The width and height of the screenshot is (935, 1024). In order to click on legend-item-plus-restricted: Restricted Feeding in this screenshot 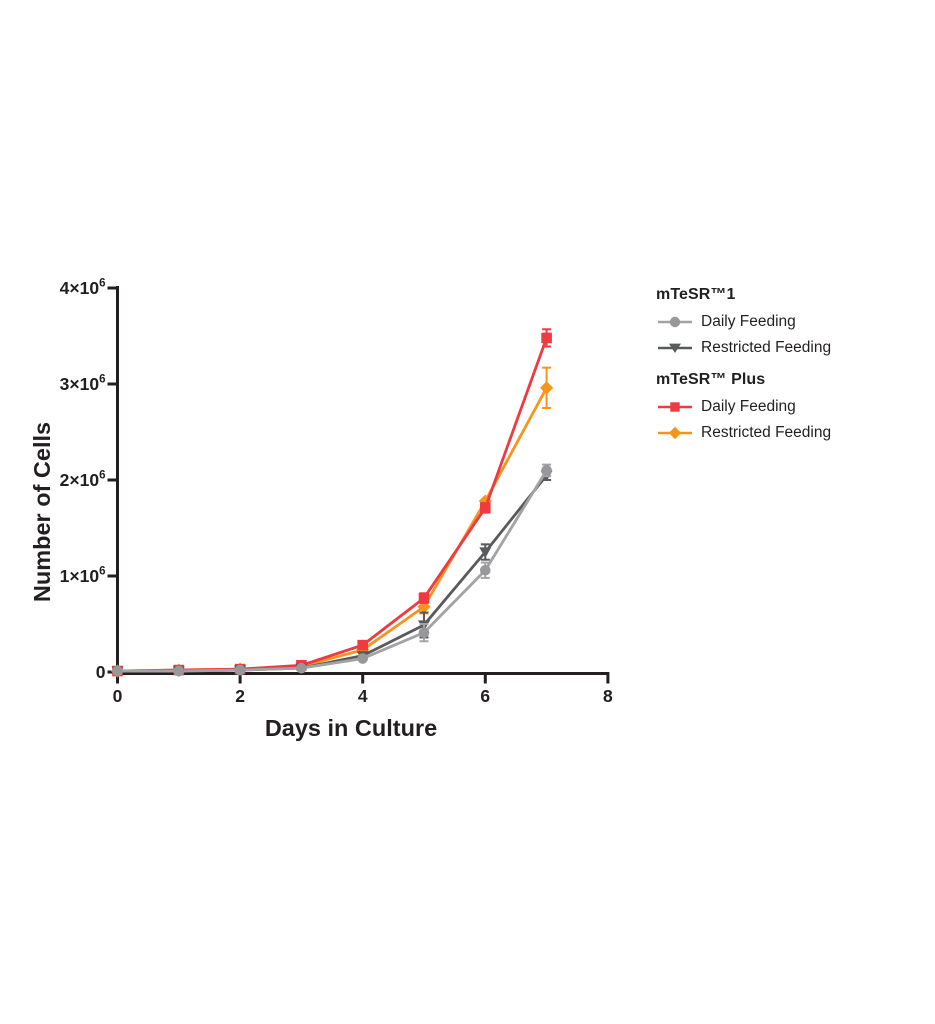, I will do `click(781, 433)`.